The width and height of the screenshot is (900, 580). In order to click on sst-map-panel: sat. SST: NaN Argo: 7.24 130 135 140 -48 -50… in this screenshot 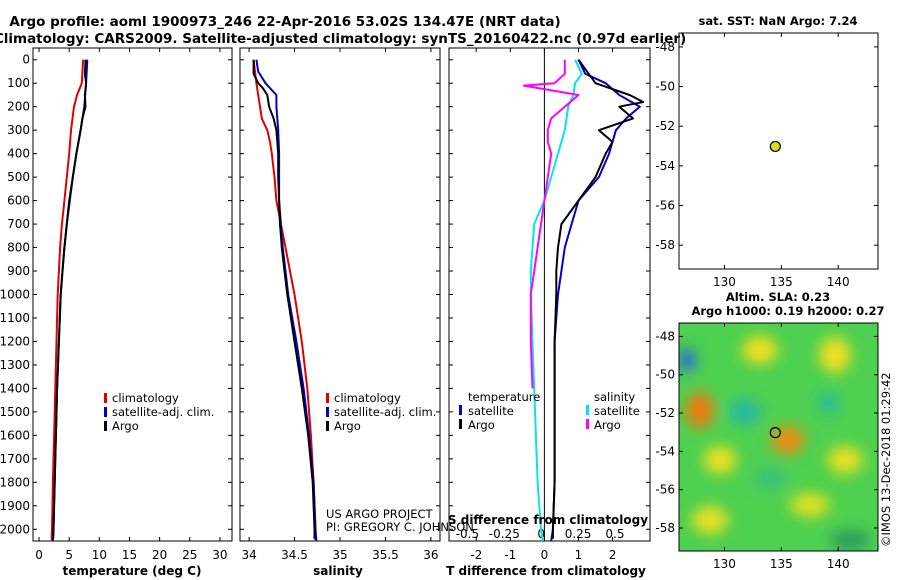, I will do `click(767, 151)`.